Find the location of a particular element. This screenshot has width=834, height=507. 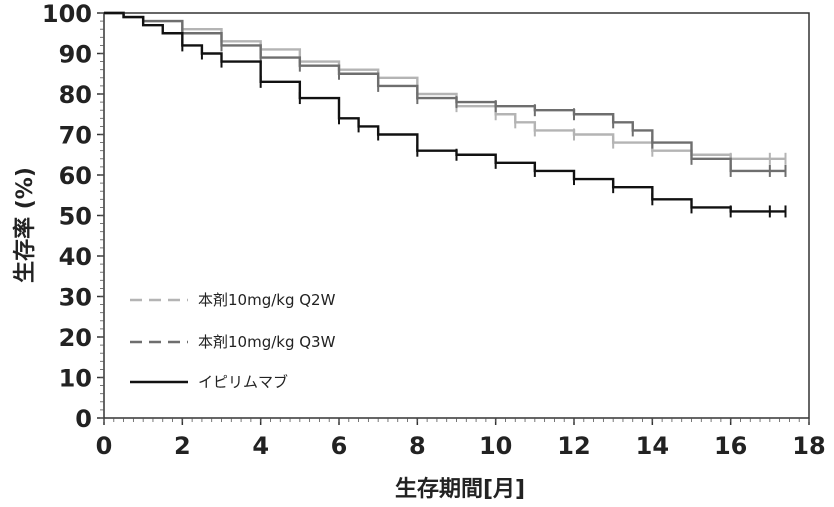

y-tick-label: 10 is located at coordinates (75, 379).